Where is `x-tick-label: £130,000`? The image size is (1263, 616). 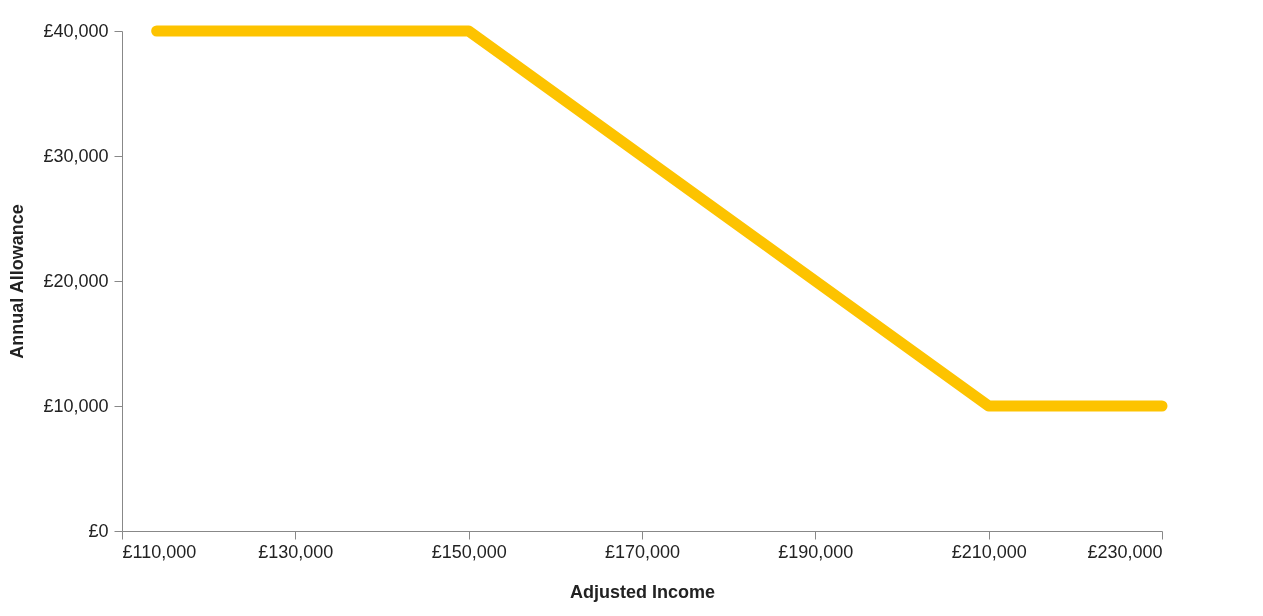
x-tick-label: £130,000 is located at coordinates (296, 551).